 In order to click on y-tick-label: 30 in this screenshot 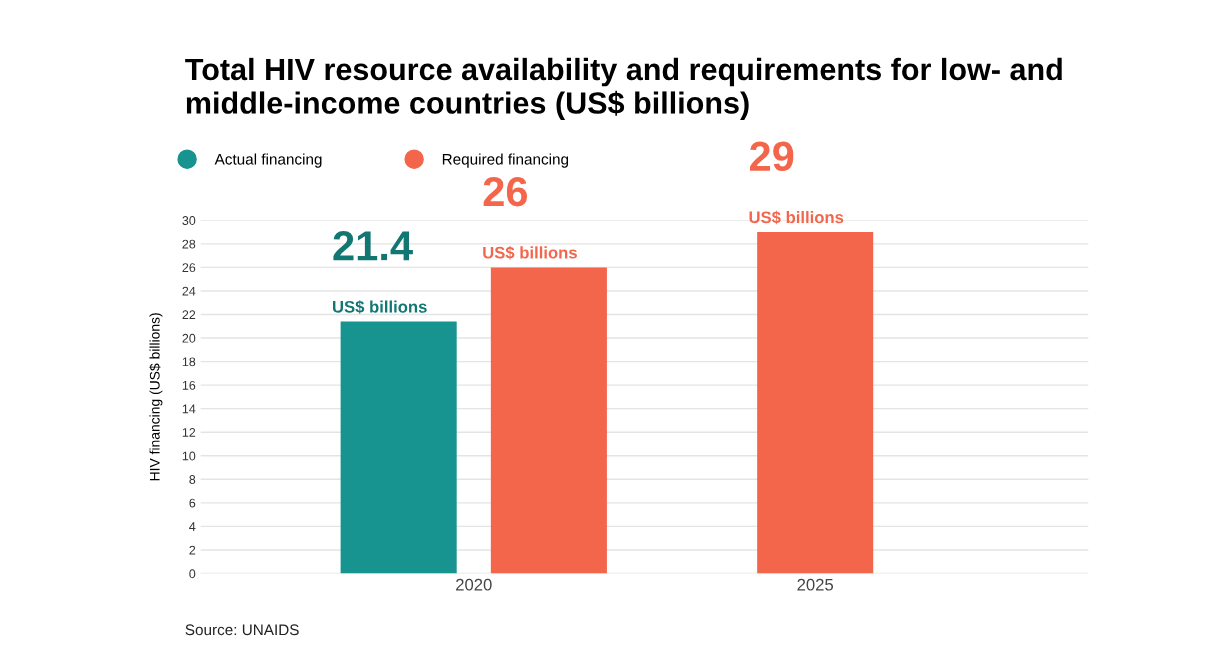, I will do `click(189, 220)`.